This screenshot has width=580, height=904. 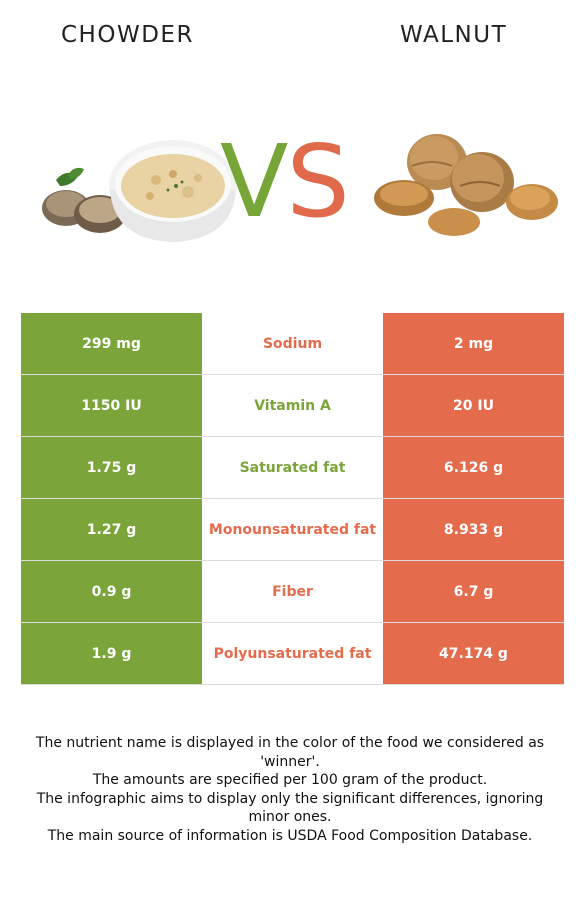 What do you see at coordinates (454, 35) in the screenshot?
I see `right-food-title: WALNUT` at bounding box center [454, 35].